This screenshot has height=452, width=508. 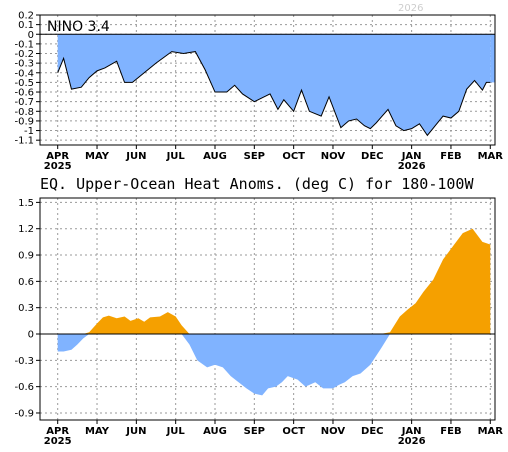 I want to click on y-tick-label: -0.5, so click(x=24, y=83).